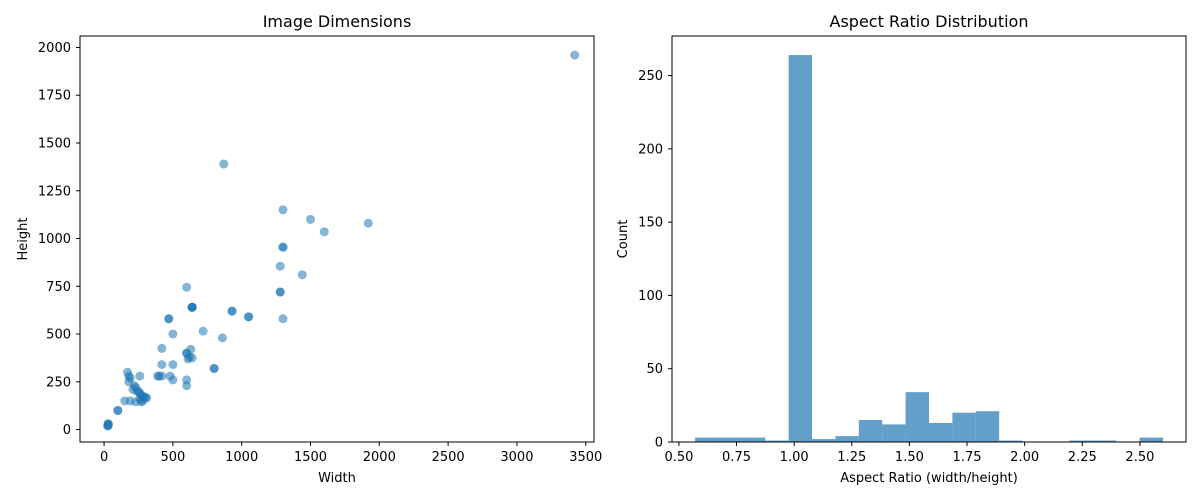  I want to click on x-tick-label: 2.00, so click(1024, 457).